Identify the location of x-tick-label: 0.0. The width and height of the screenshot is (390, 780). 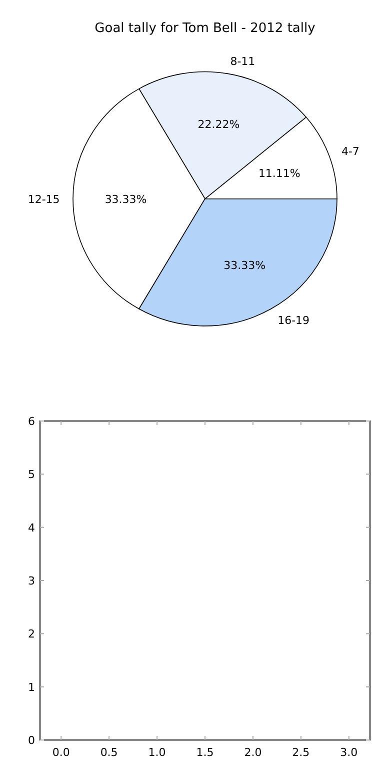
(61, 752).